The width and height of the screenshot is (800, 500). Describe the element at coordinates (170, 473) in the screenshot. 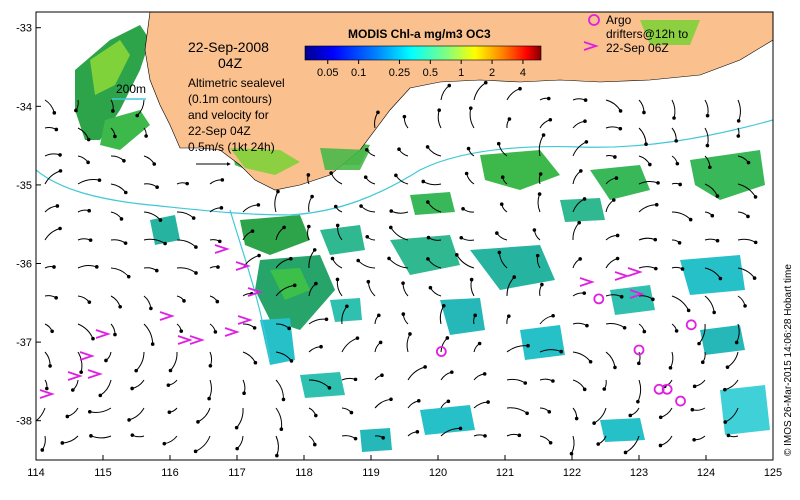

I see `x-tick-label: 116` at that location.